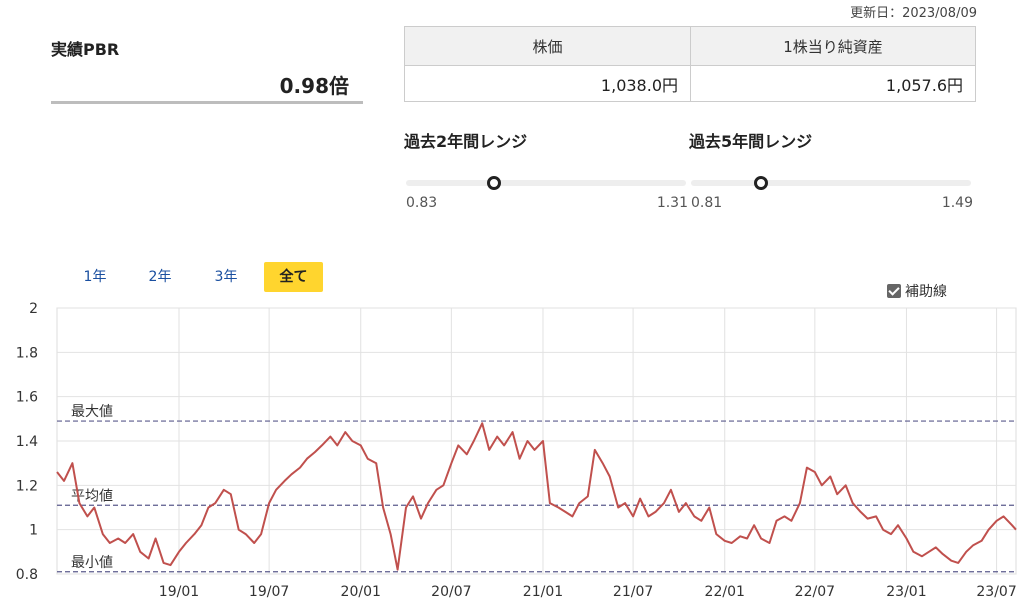 This screenshot has width=1024, height=603. Describe the element at coordinates (27, 398) in the screenshot. I see `y-tick-label: 1.6` at that location.